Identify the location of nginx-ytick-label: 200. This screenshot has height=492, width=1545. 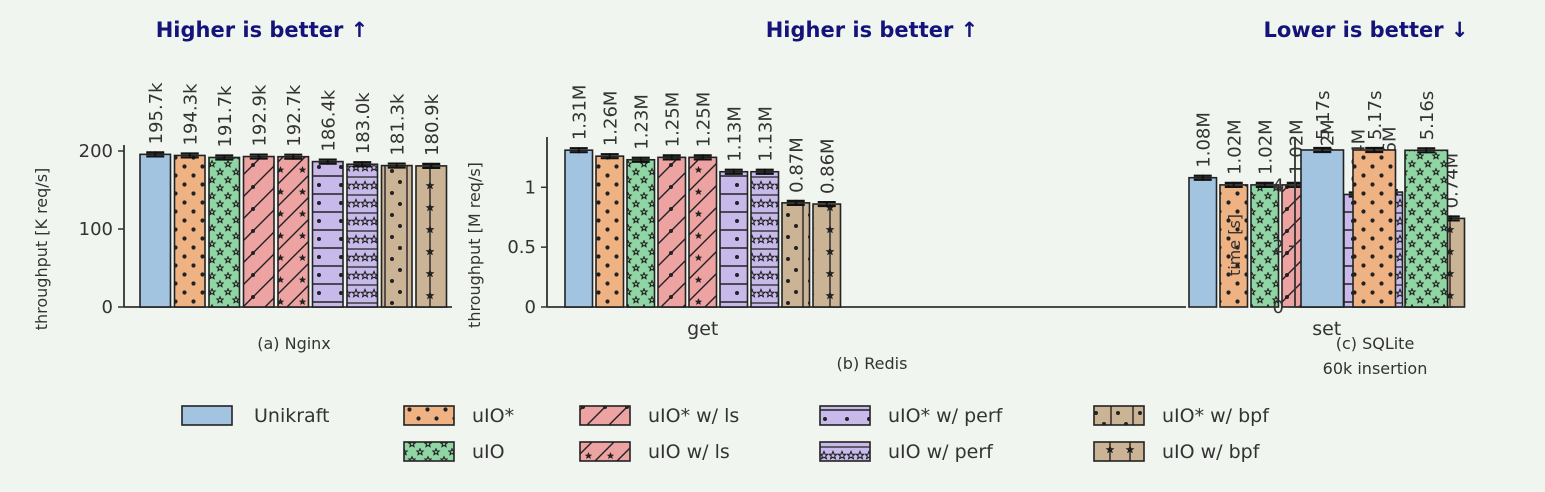
(96, 151).